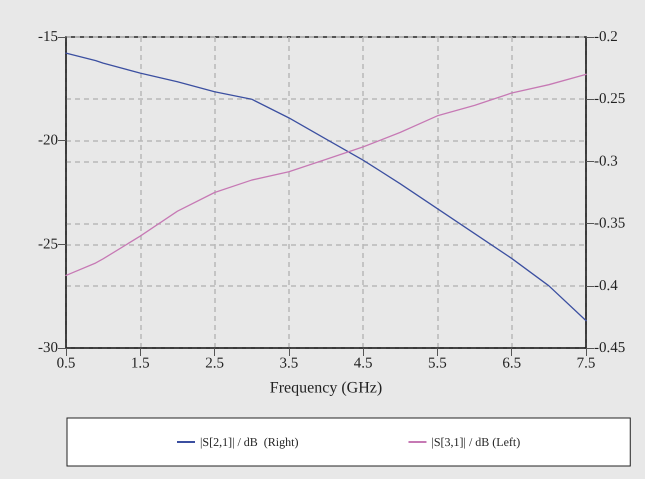 Image resolution: width=645 pixels, height=479 pixels. Describe the element at coordinates (606, 37) in the screenshot. I see `y2-tick-label: -0.2` at that location.